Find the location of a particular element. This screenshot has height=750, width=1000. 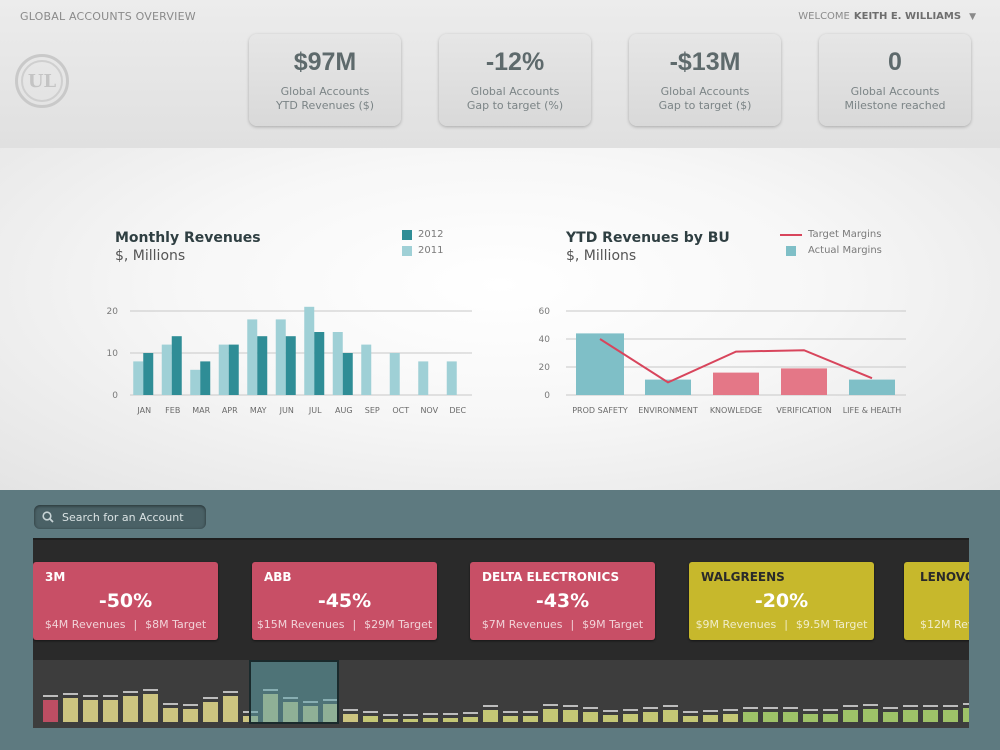

chevron-down-icon: ▼ is located at coordinates (972, 16).